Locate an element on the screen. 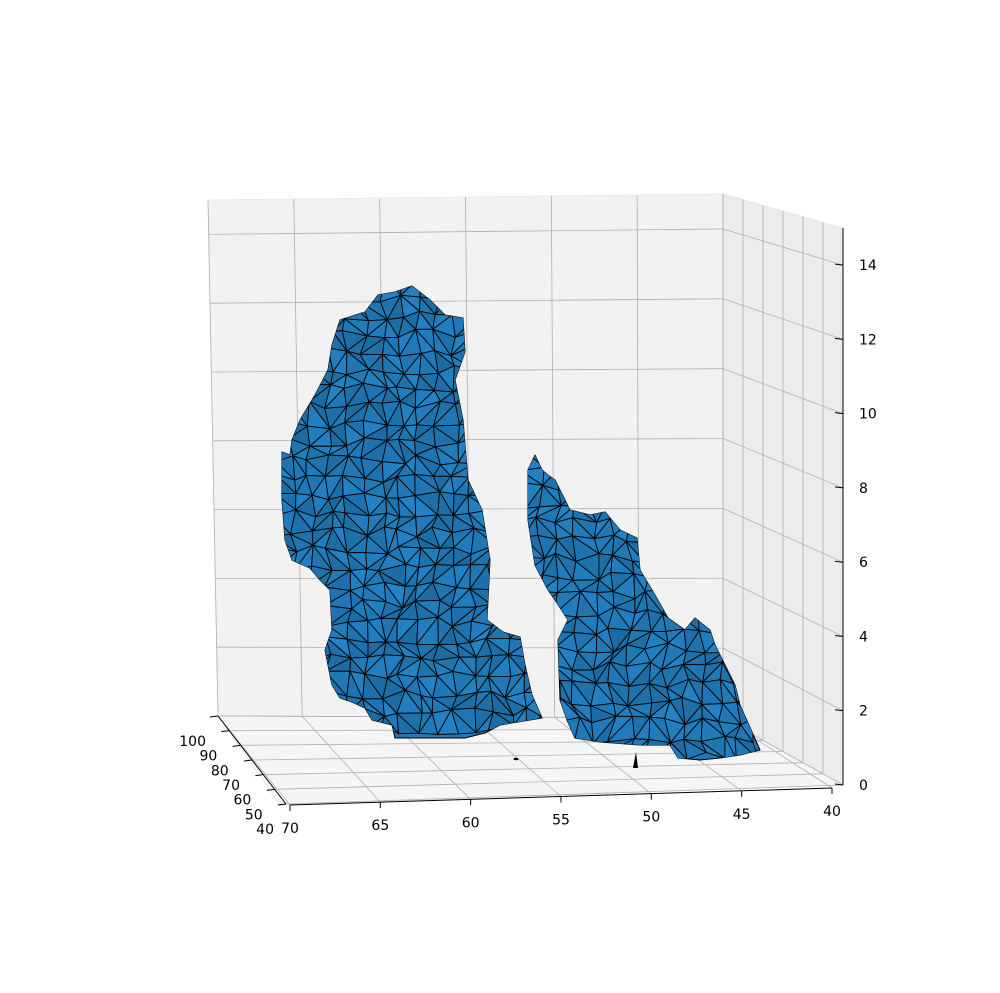 Image resolution: width=1000 pixels, height=993 pixels. y-tick-label: 40 is located at coordinates (265, 830).